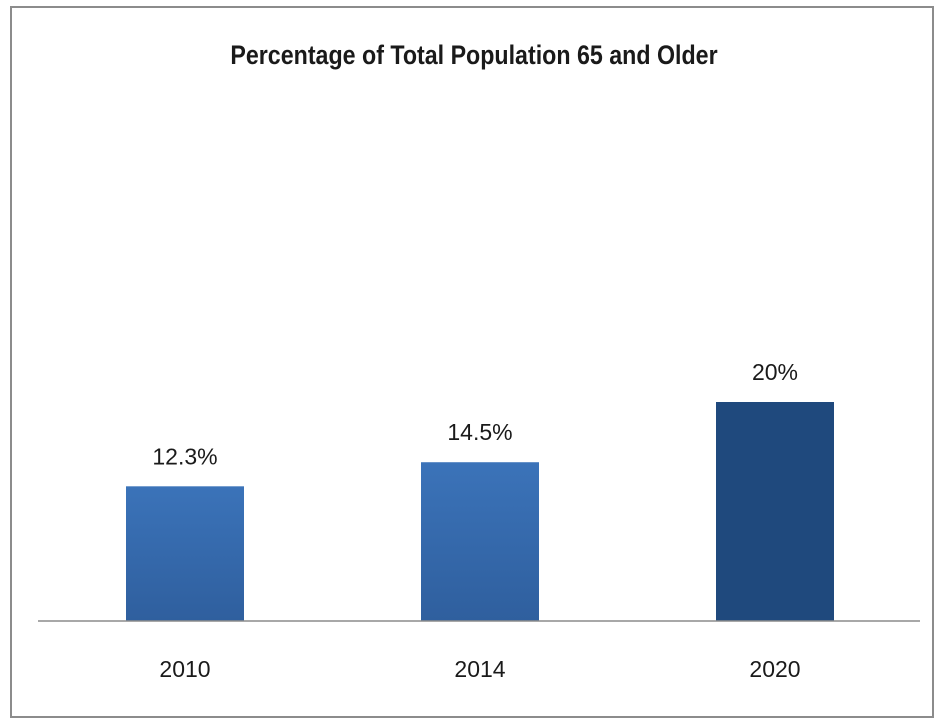 This screenshot has width=948, height=718. Describe the element at coordinates (480, 541) in the screenshot. I see `bar-2014` at that location.